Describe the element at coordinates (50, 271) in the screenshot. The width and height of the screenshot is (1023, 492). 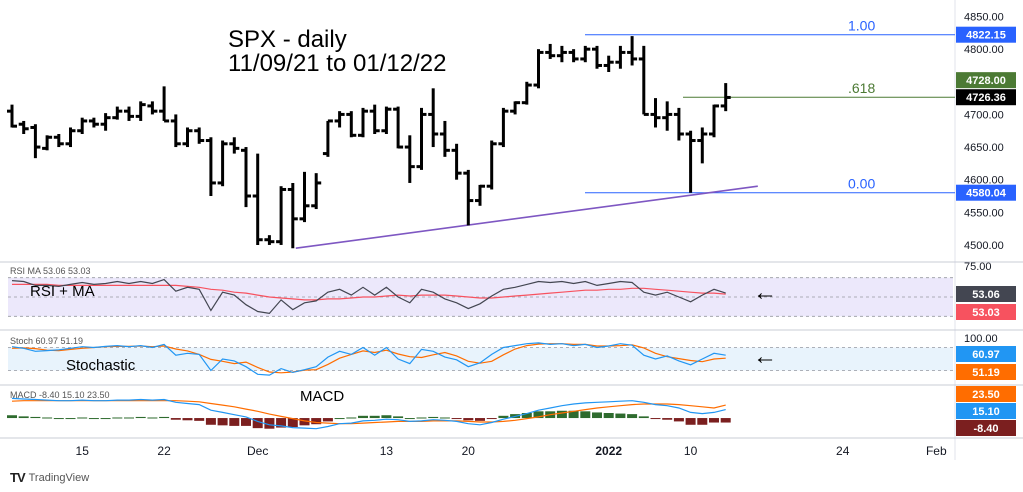
I see `rsi-legend: RSI MA 53.06 53.03` at that location.